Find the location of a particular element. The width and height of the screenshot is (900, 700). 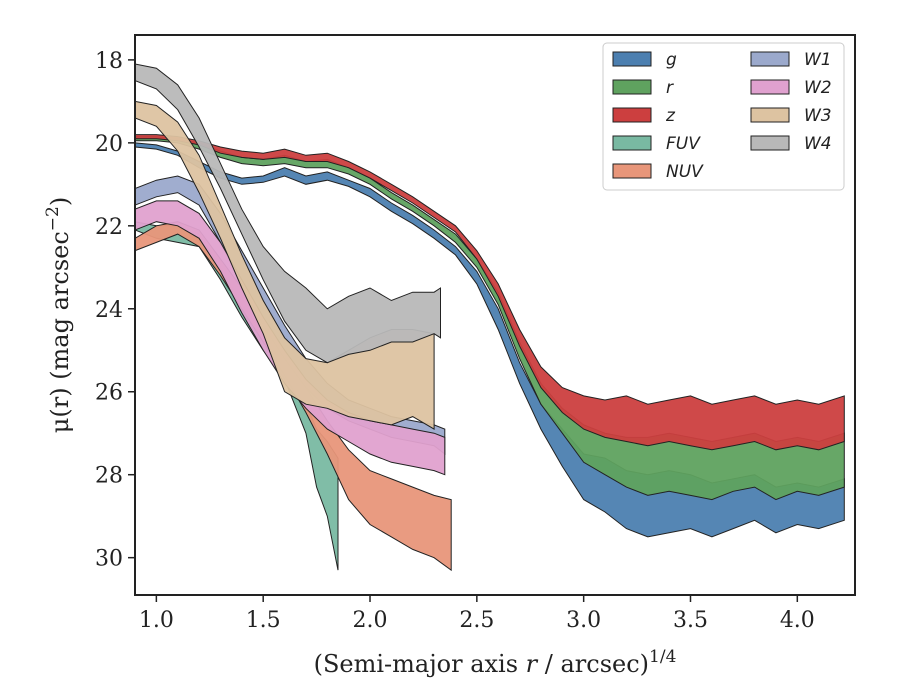

x-axis-title-variable: r is located at coordinates (532, 664).